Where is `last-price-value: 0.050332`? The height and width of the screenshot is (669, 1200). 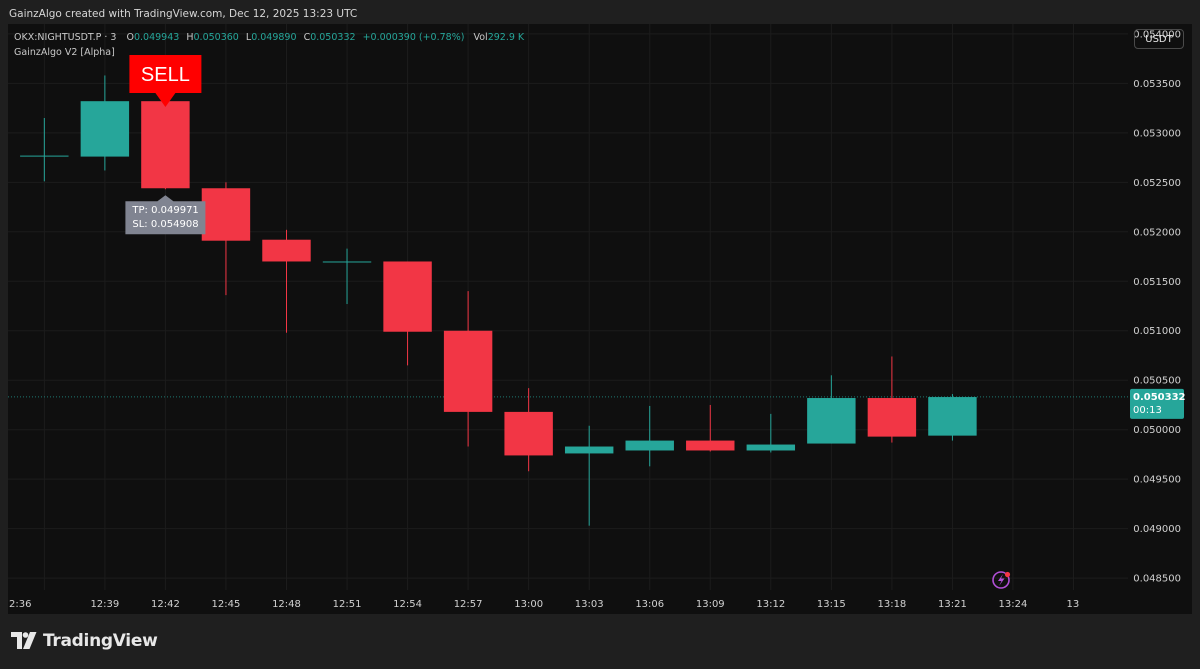 last-price-value: 0.050332 is located at coordinates (1159, 397).